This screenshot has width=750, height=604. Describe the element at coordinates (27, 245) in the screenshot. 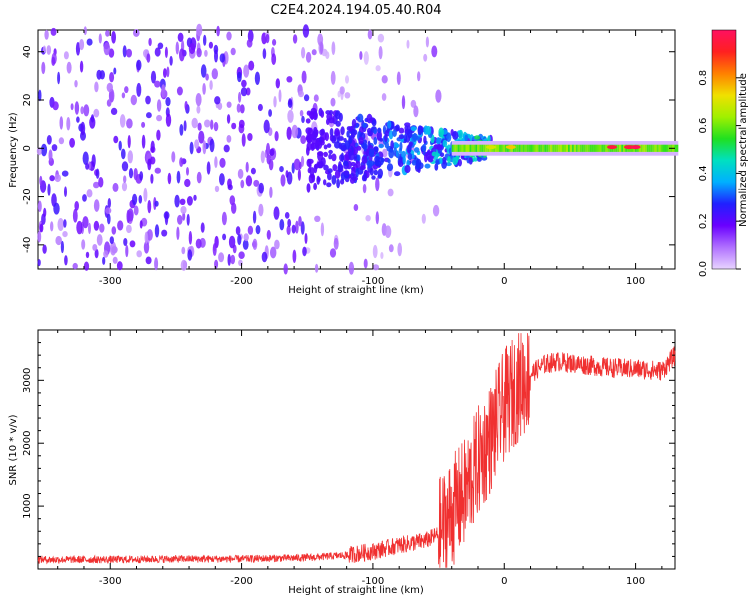

I see `y-tick-label: -40` at that location.